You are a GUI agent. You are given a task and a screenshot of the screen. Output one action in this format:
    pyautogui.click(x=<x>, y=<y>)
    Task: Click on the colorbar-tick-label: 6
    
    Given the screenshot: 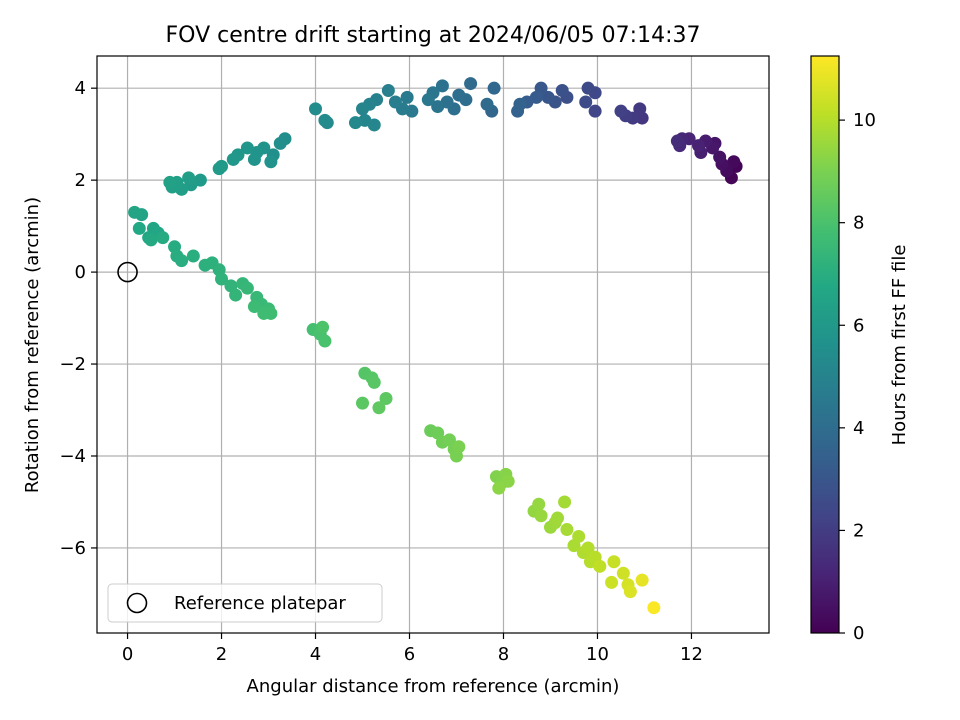 What is the action you would take?
    pyautogui.click(x=858, y=325)
    